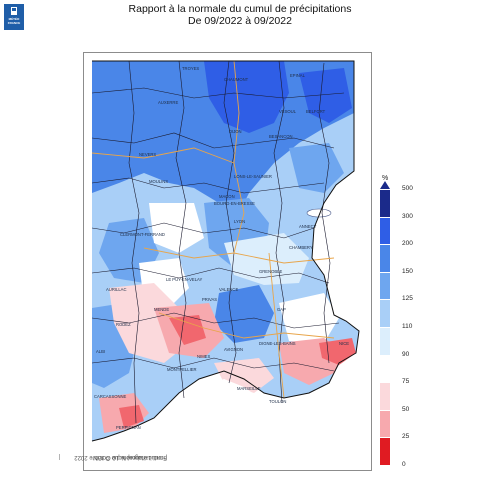 This screenshot has height=480, width=480. Describe the element at coordinates (116, 289) in the screenshot. I see `city-label-aurillac: AURILLAC` at that location.